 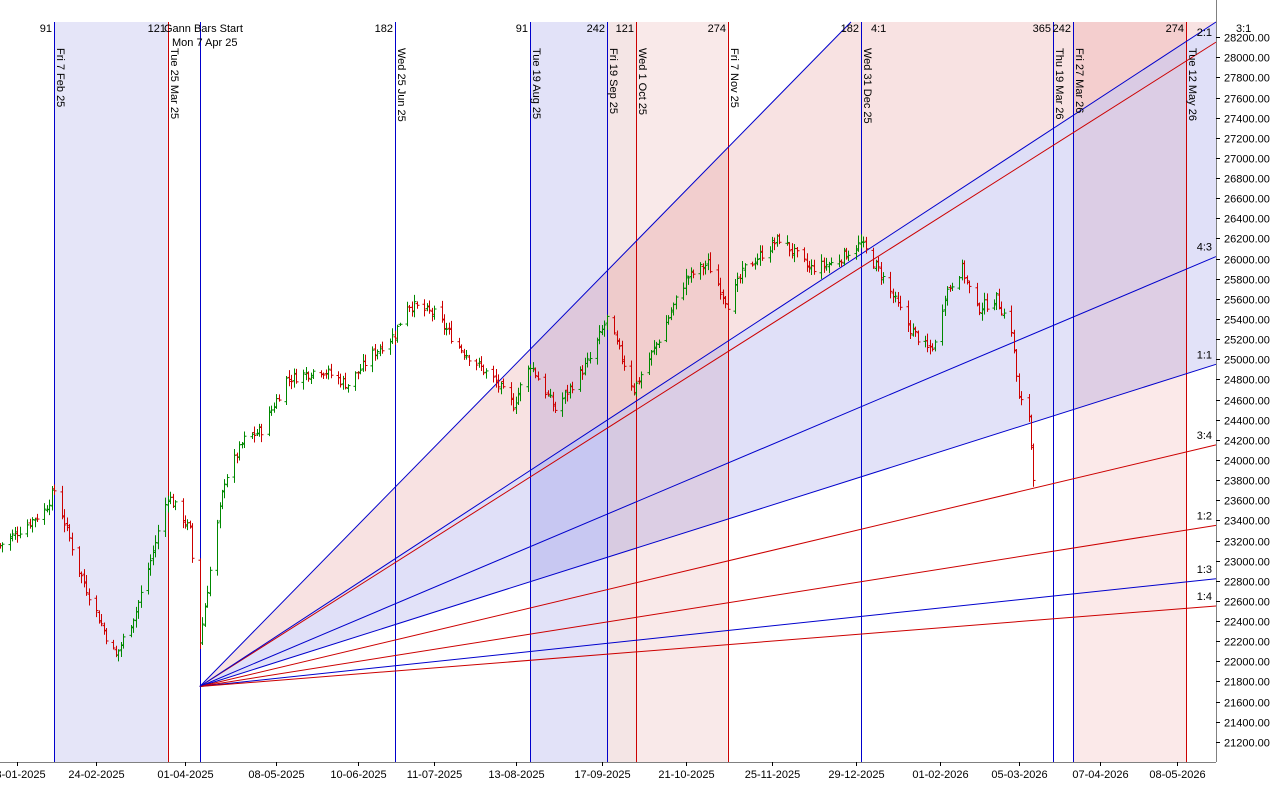 What do you see at coordinates (1247, 281) in the screenshot?
I see `price-tick-label: 25800.00` at bounding box center [1247, 281].